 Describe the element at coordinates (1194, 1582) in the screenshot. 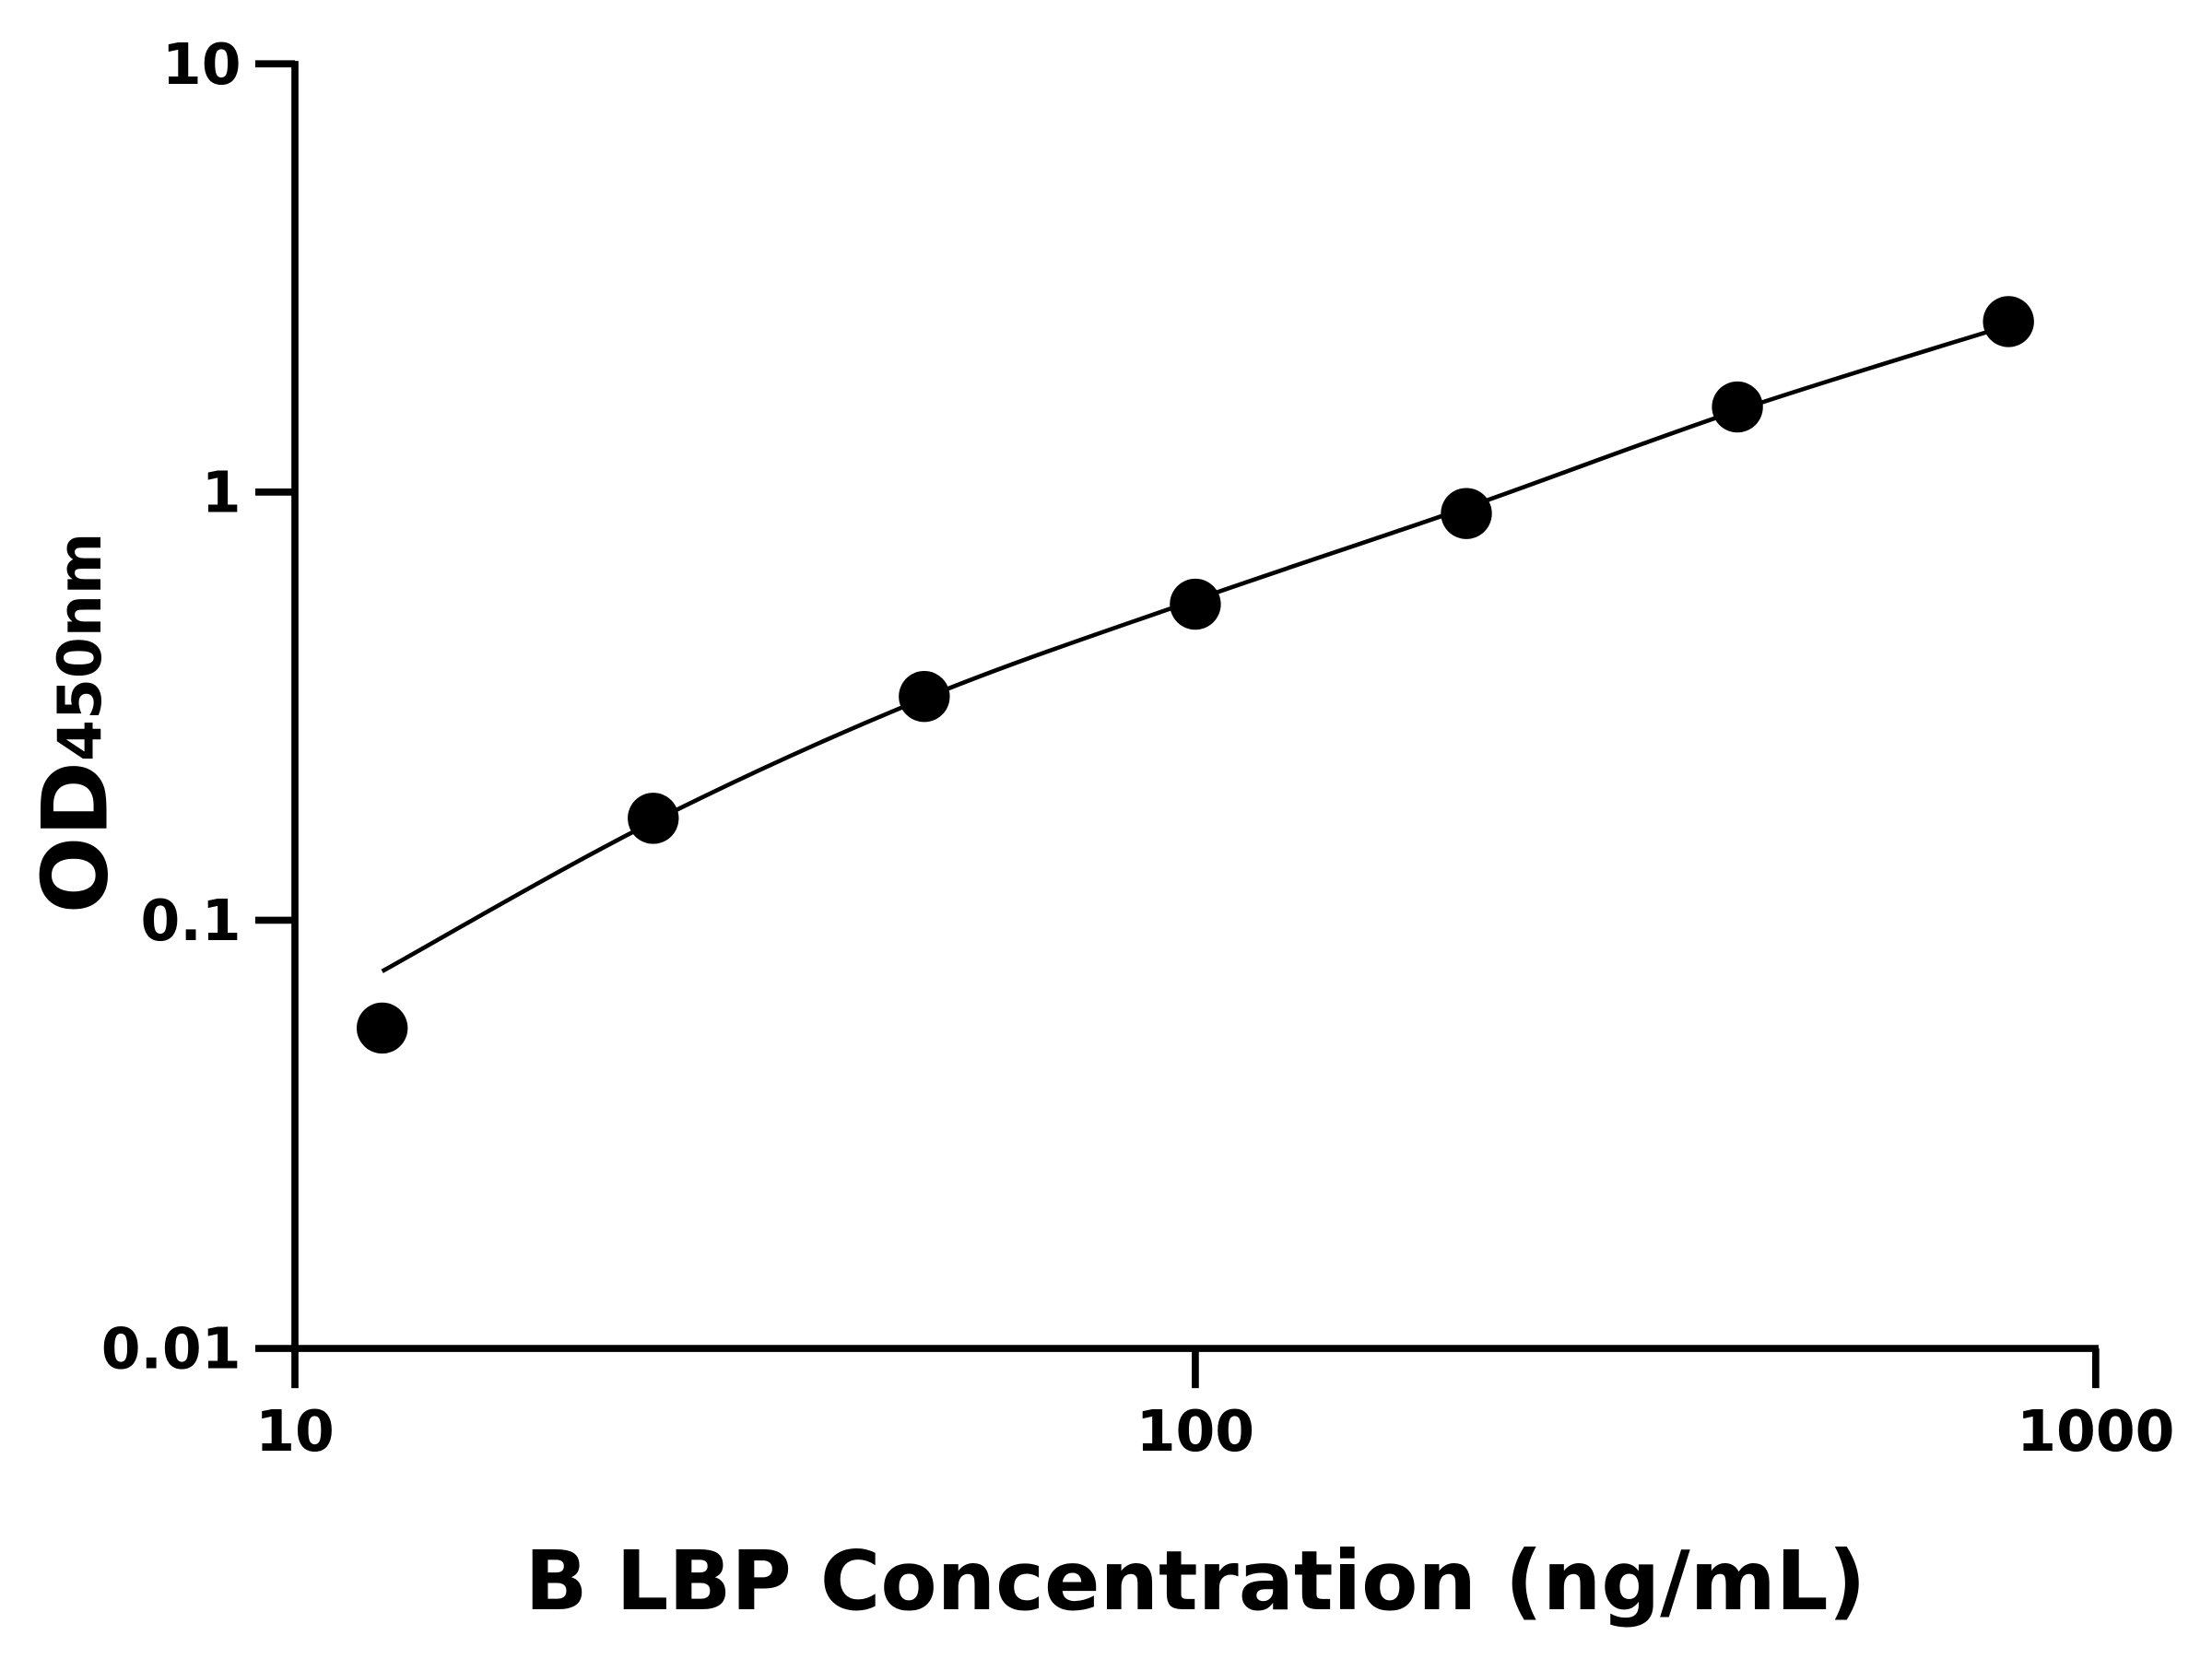

I see `x-axis-label: B LBP Concentration (ng/mL)` at that location.